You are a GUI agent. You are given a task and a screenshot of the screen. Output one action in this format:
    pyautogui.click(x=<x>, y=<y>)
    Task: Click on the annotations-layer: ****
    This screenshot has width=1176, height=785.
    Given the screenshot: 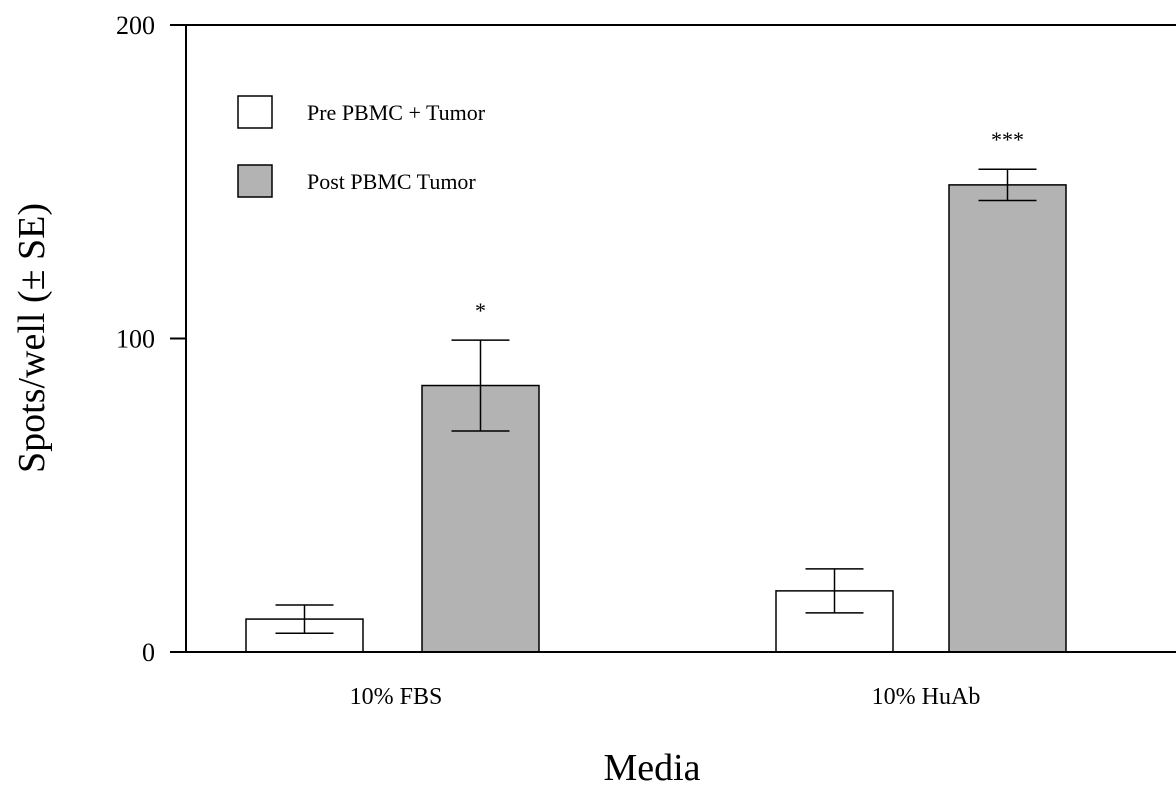 What is the action you would take?
    pyautogui.click(x=749, y=225)
    